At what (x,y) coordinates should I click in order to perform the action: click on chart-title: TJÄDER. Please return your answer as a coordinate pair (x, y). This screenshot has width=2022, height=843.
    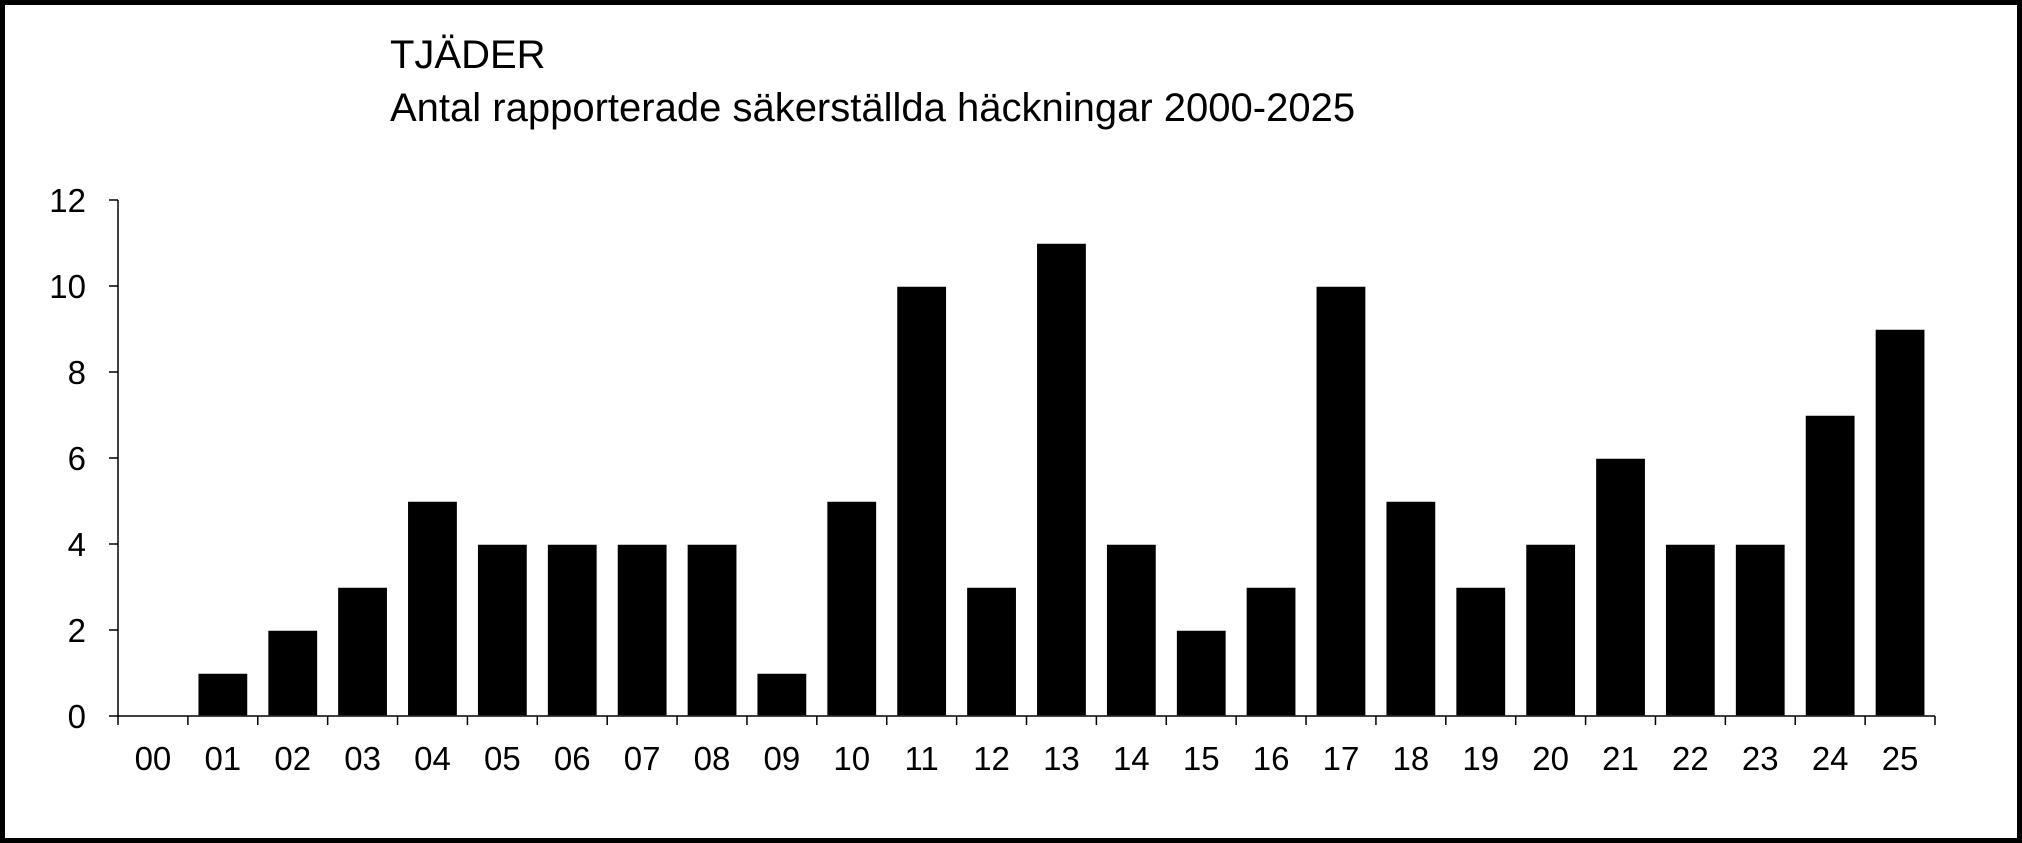
    Looking at the image, I should click on (468, 55).